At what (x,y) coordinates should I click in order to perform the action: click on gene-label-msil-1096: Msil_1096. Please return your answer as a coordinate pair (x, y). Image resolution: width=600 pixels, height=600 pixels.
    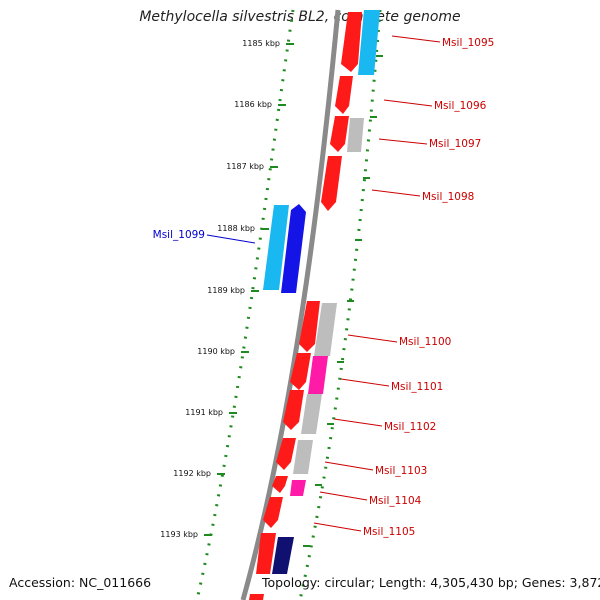
    Looking at the image, I should click on (460, 106).